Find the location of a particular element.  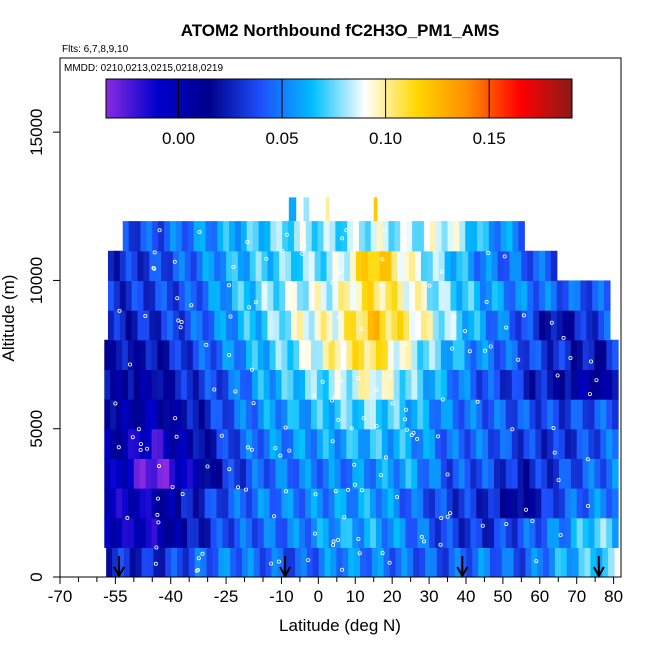

x-tick-label: 60 is located at coordinates (539, 596).